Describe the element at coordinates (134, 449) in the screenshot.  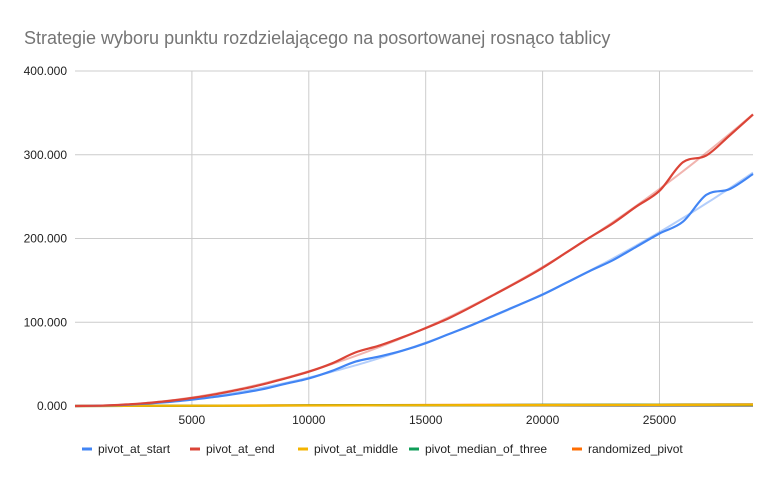
I see `legend-label: pivot_at_start` at that location.